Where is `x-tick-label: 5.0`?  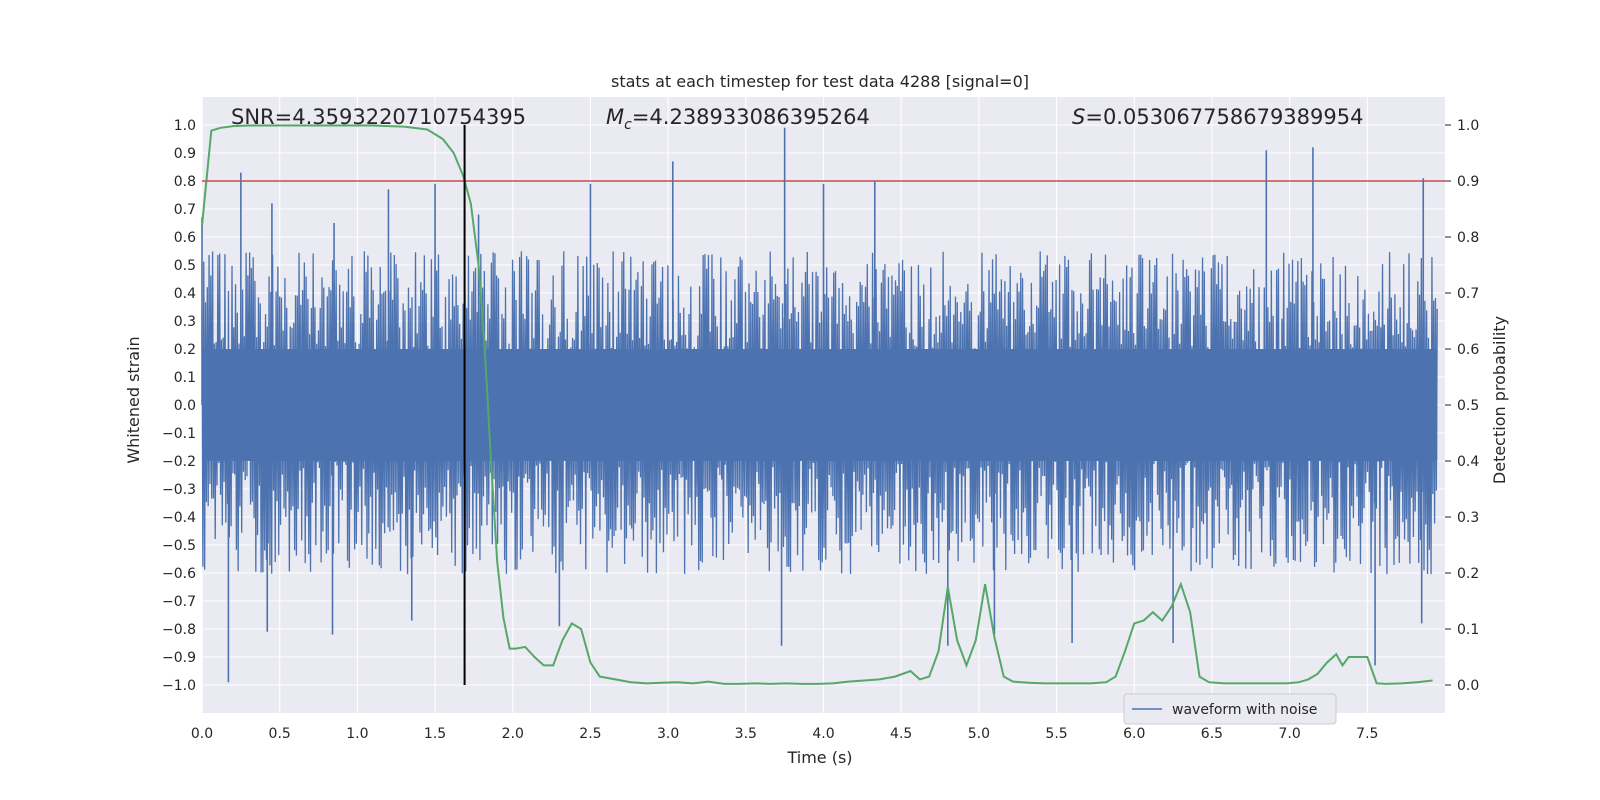
x-tick-label: 5.0 is located at coordinates (979, 734).